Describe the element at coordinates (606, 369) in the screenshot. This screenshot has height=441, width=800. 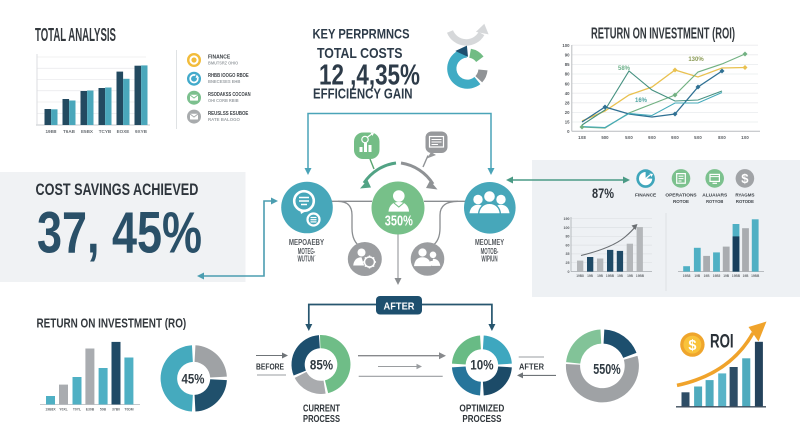
I see `svg-text: 550%` at that location.